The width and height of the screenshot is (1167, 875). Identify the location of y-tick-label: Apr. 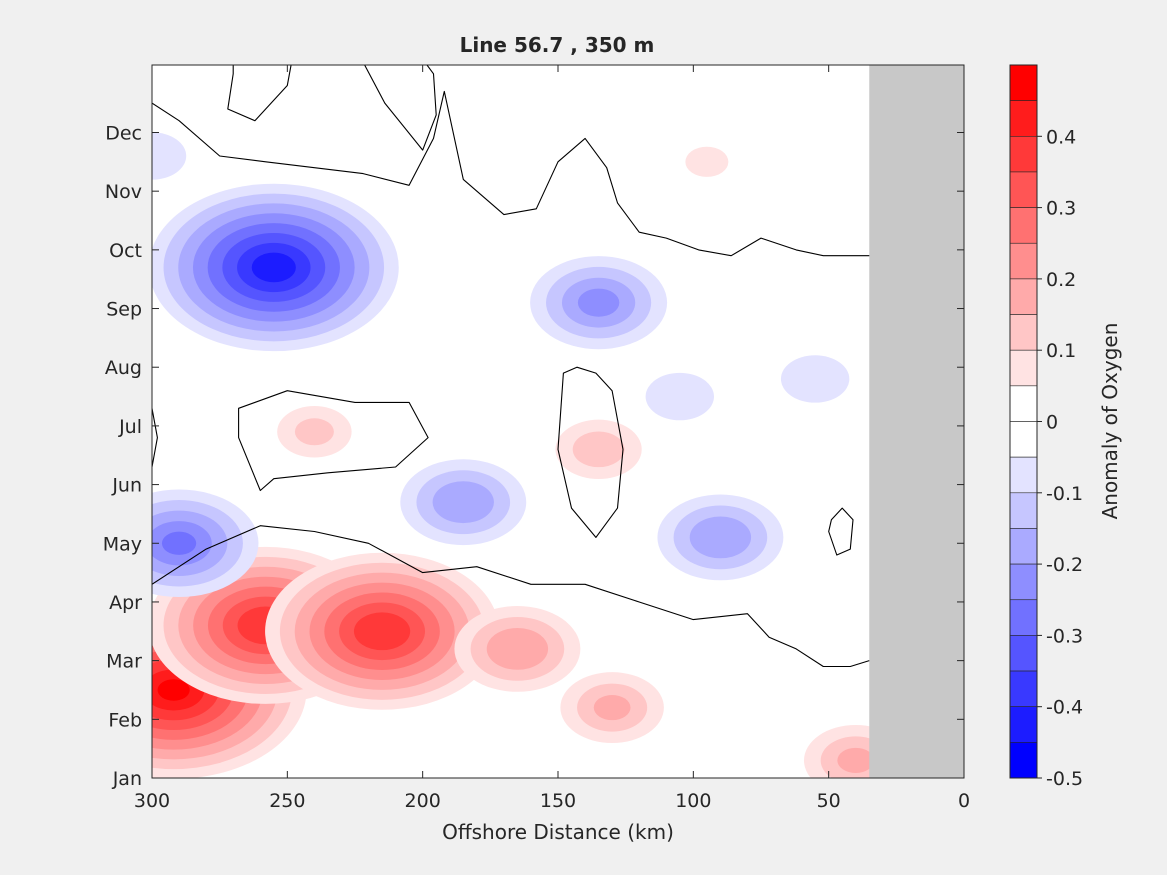
(125, 603).